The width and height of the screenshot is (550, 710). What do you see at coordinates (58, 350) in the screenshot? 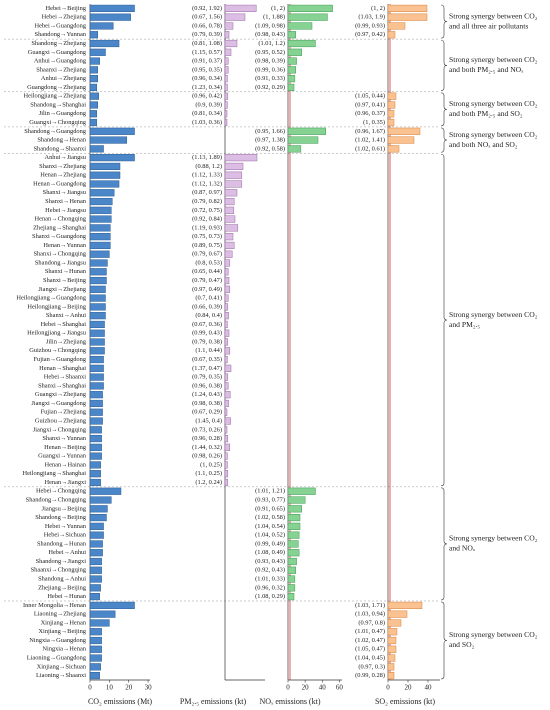
I see `category-label: Guizhou→Chongqing` at bounding box center [58, 350].